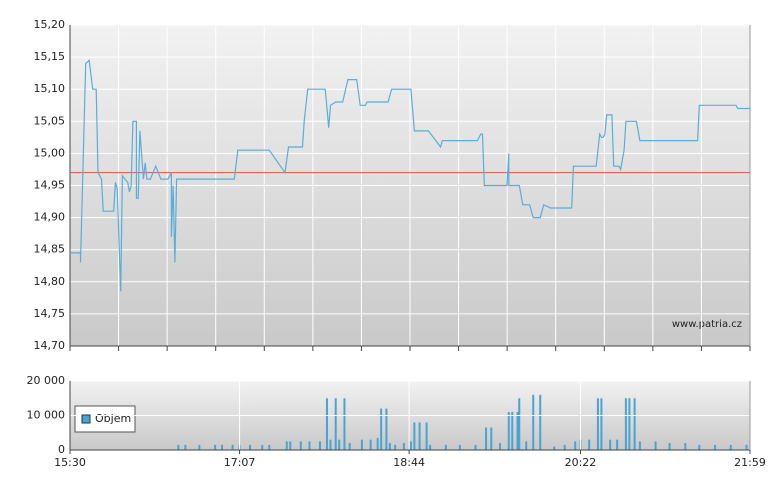 The width and height of the screenshot is (780, 490). What do you see at coordinates (50, 185) in the screenshot?
I see `y-tick-label: 14,95` at bounding box center [50, 185].